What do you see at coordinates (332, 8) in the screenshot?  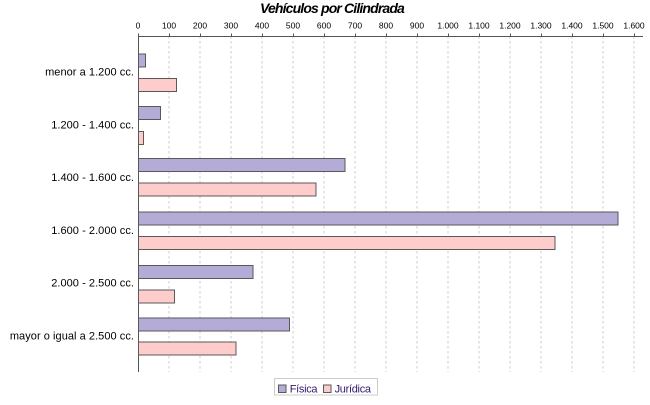 I see `svg-text: Vehículos por Cilindrada` at bounding box center [332, 8].